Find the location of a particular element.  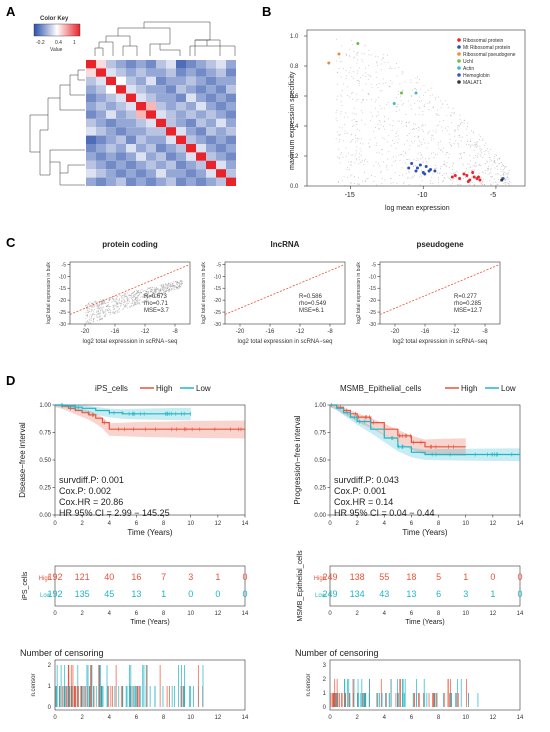

risk-row-label: High is located at coordinates (45, 579).